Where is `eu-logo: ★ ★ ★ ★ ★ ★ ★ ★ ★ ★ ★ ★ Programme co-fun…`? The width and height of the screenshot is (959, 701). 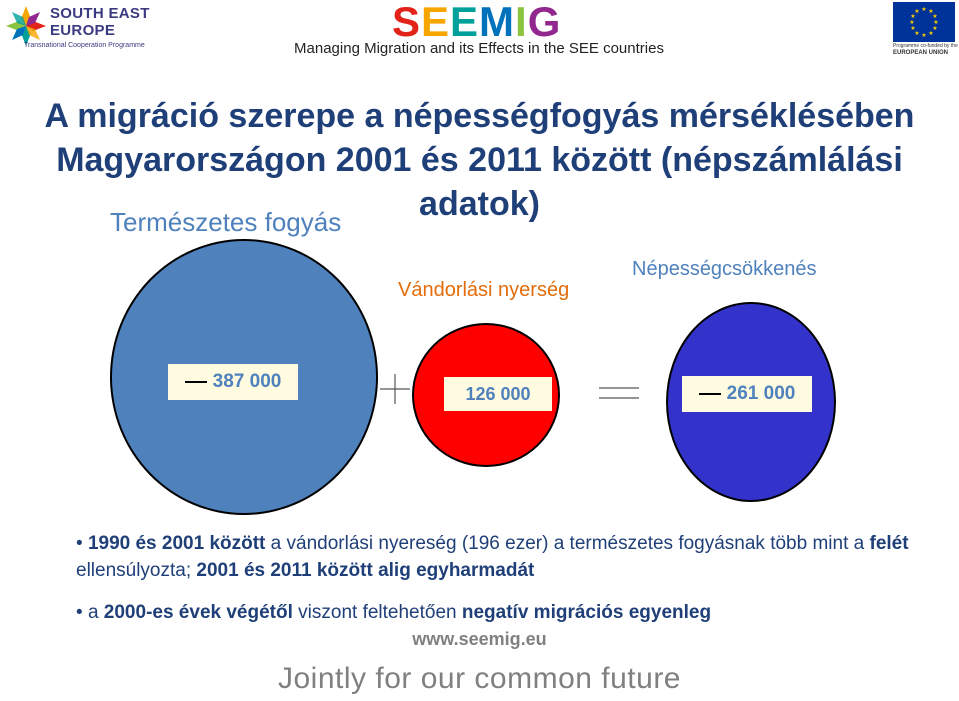
eu-logo: ★ ★ ★ ★ ★ ★ ★ ★ ★ ★ ★ ★ Programme co-fun… is located at coordinates (925, 30).